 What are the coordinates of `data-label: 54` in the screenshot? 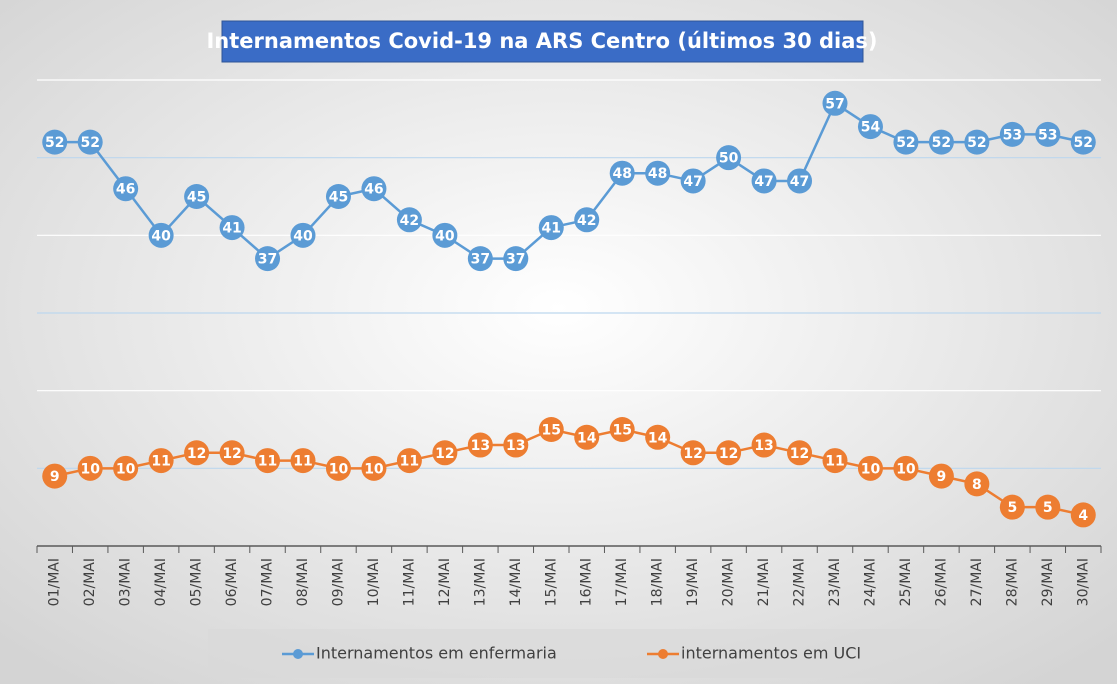 It's located at (871, 128).